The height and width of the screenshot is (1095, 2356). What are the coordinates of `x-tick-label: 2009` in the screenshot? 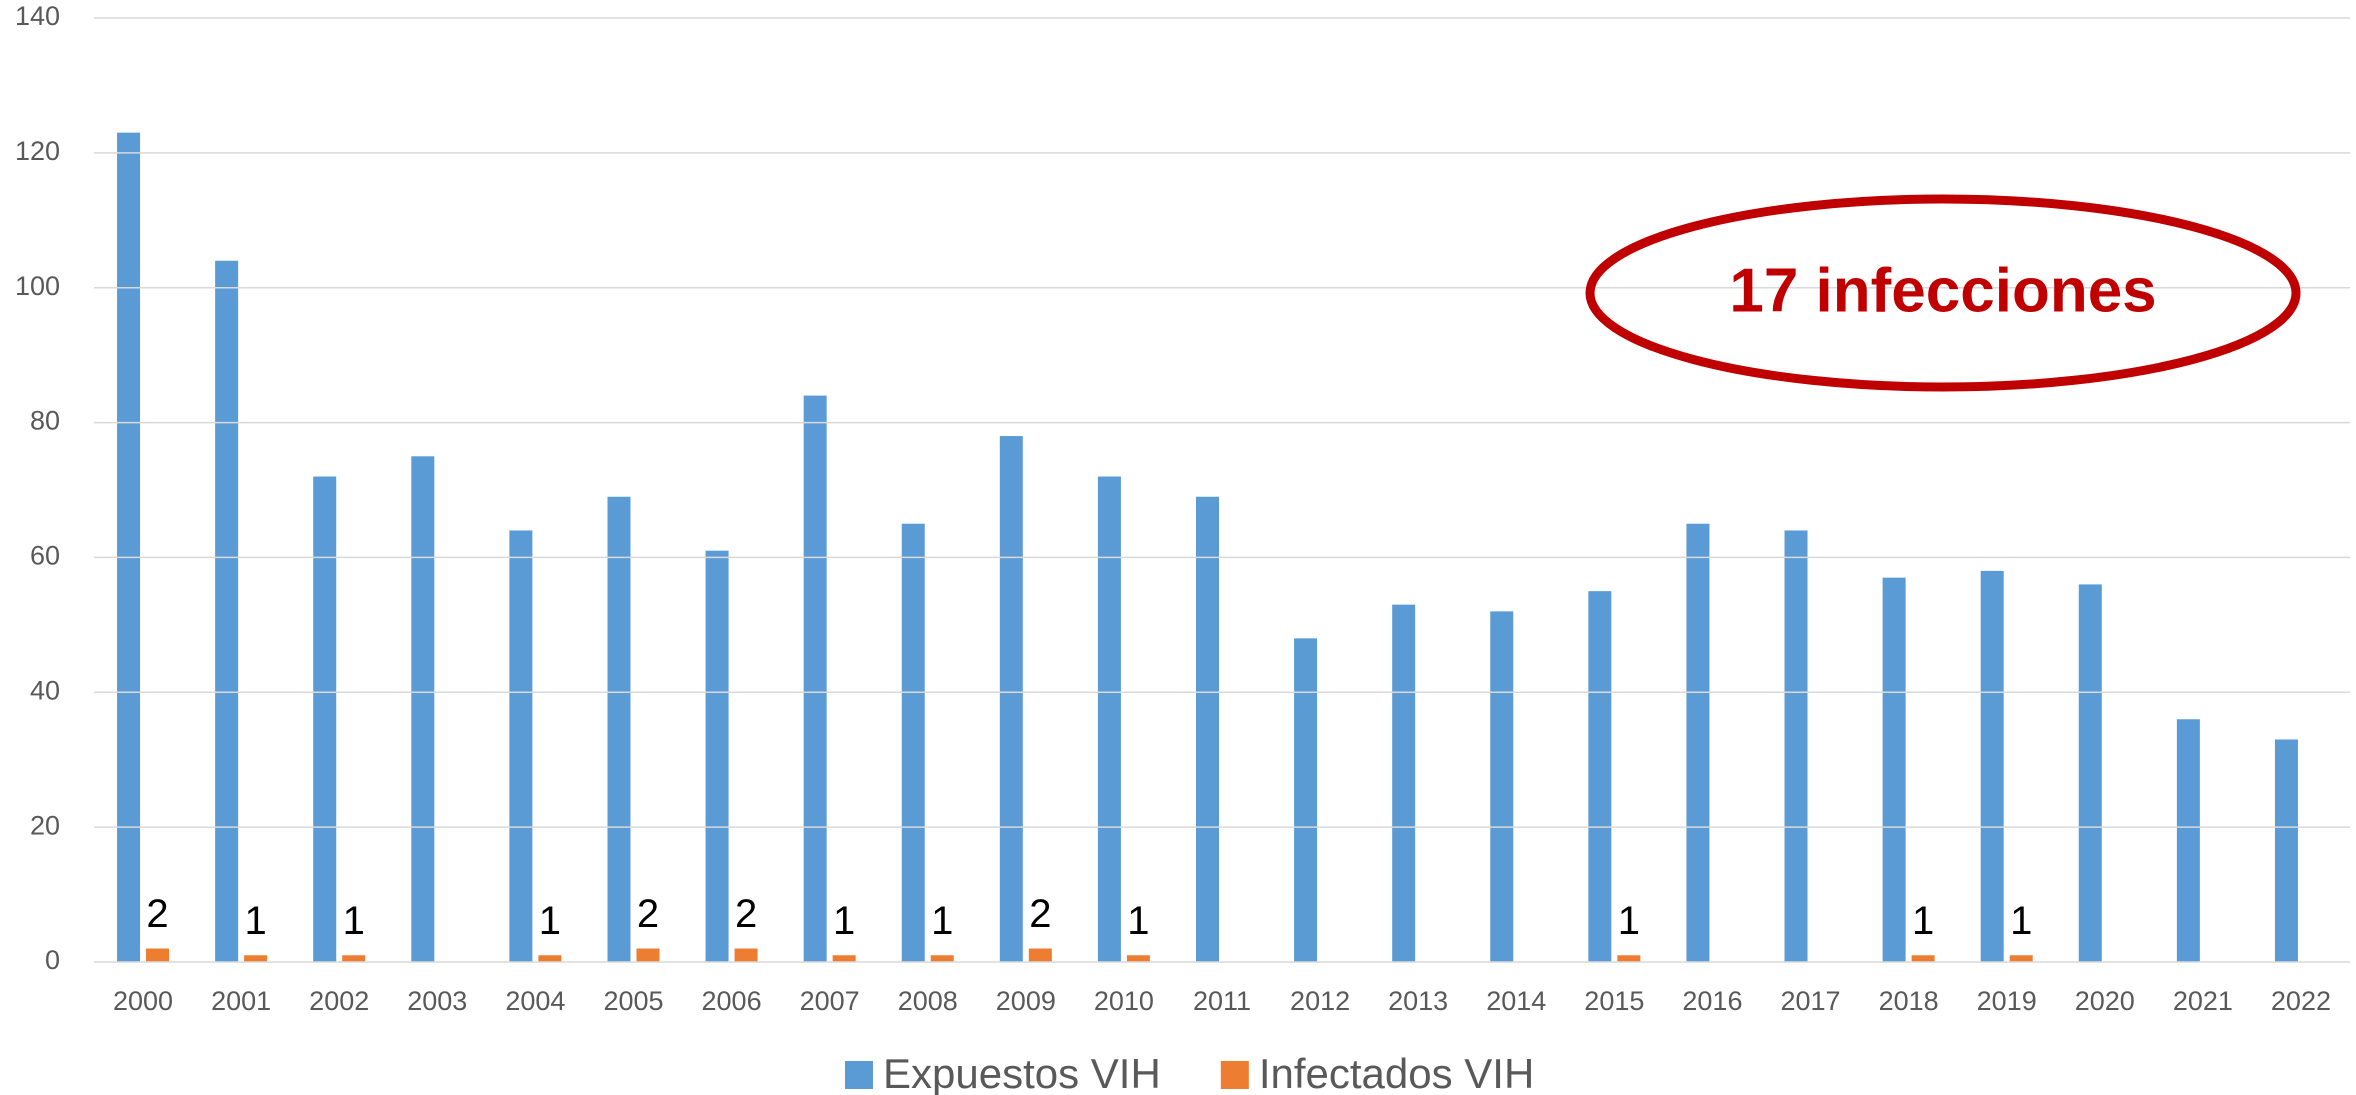 It's located at (1026, 1001).